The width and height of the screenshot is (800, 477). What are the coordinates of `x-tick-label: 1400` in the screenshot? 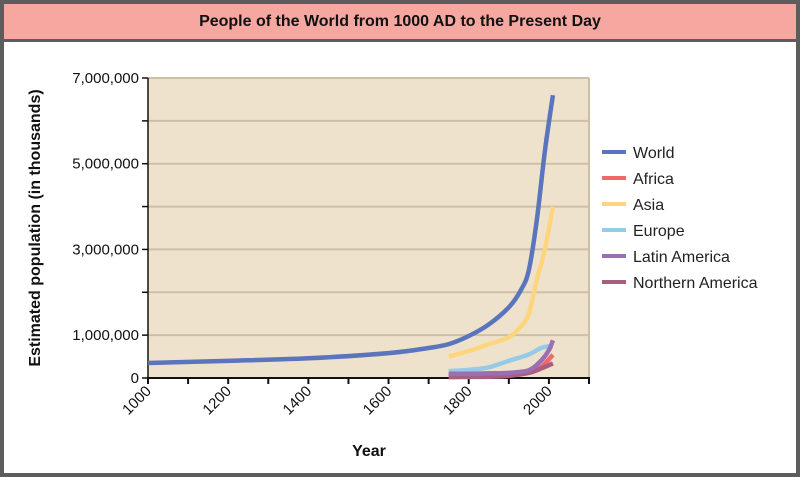 It's located at (298, 401).